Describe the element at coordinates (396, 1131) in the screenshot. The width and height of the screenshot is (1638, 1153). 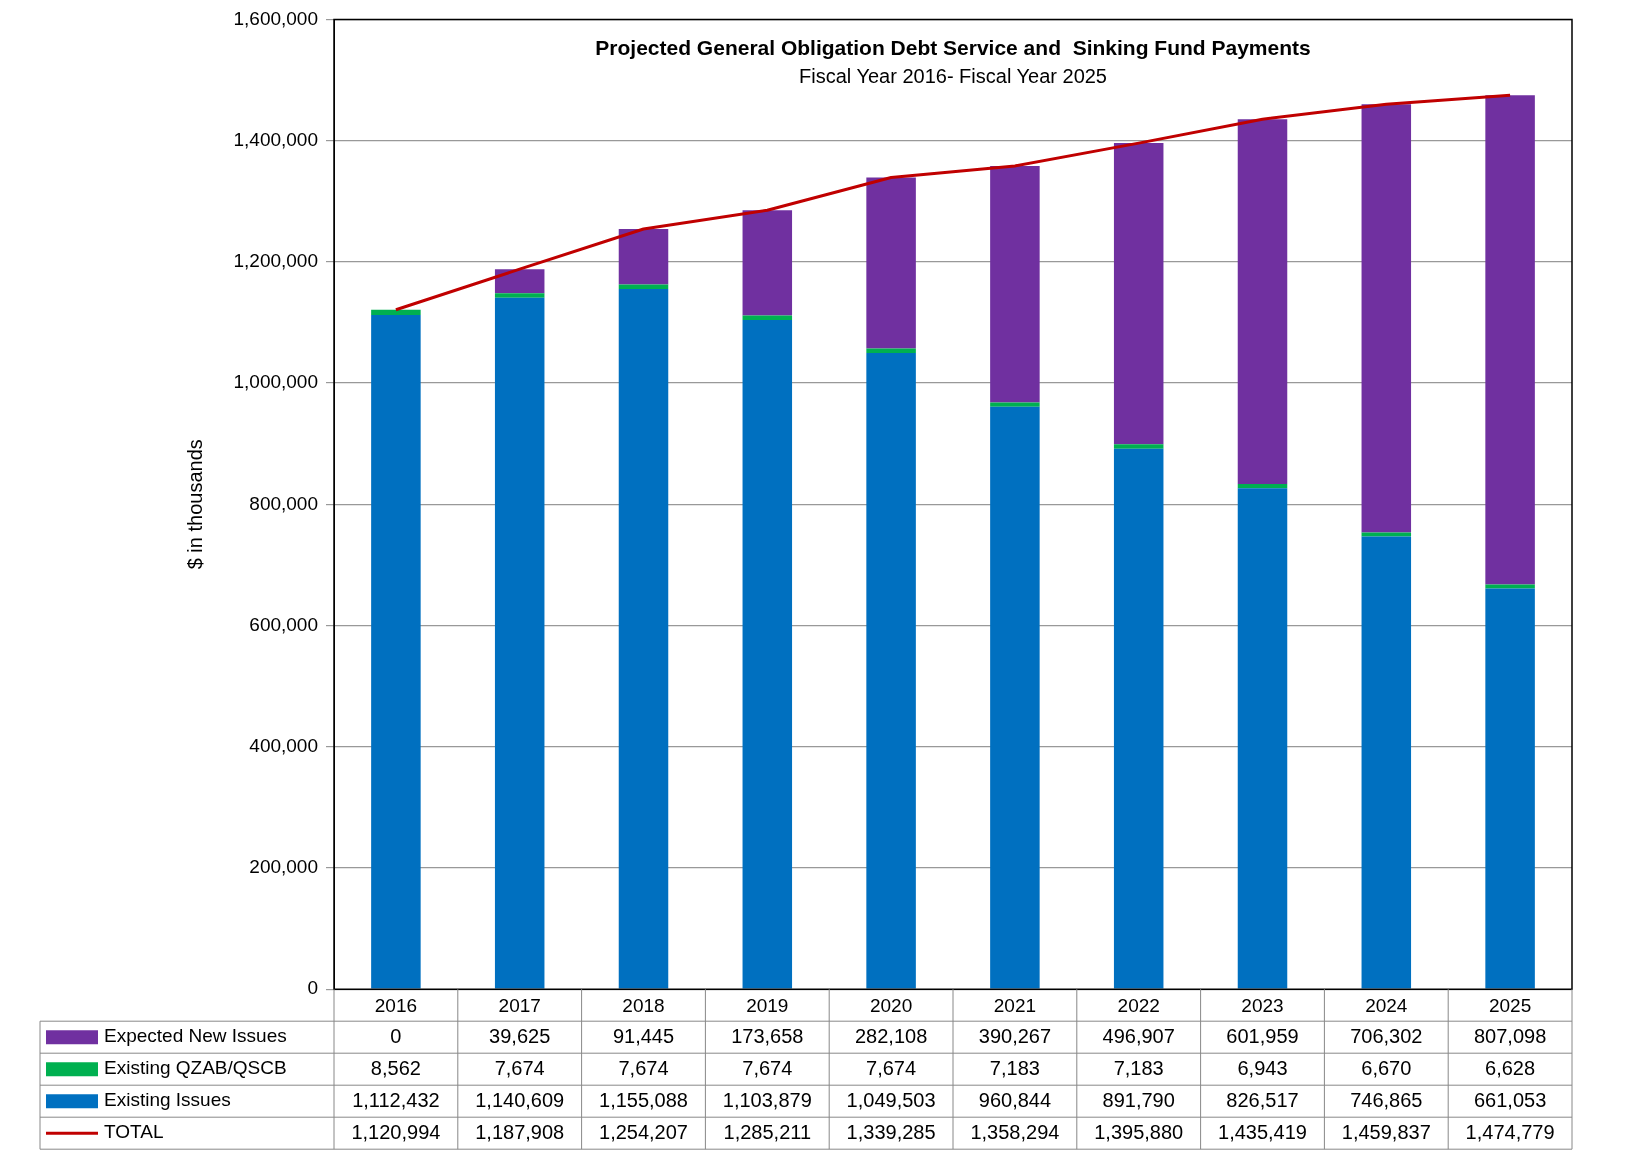
I see `data-label: 1,120,994` at that location.